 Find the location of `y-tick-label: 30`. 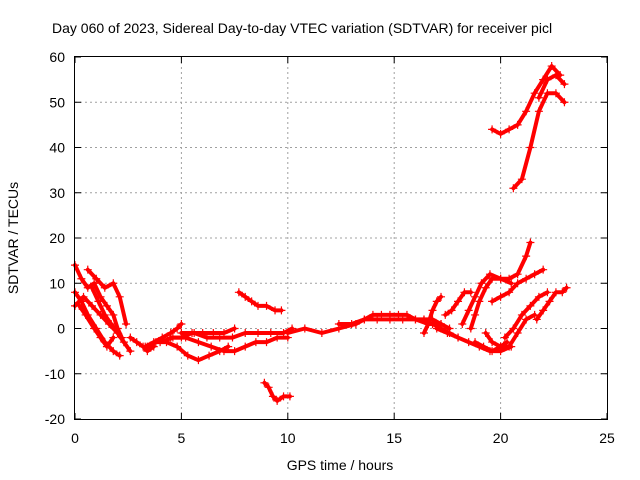

y-tick-label: 30 is located at coordinates (57, 193).